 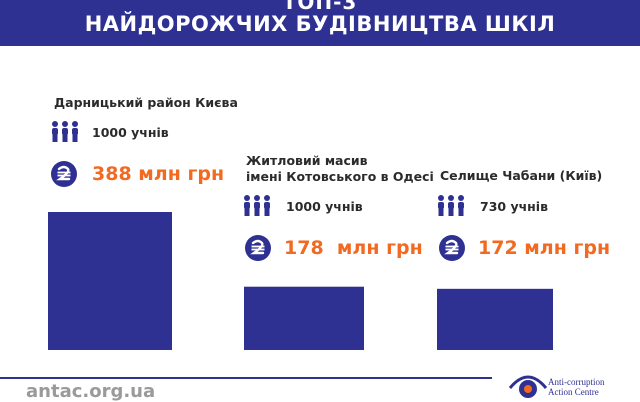 I want to click on bar-label-2: Житловий масив імені Котовського в Одесі, so click(x=340, y=169).